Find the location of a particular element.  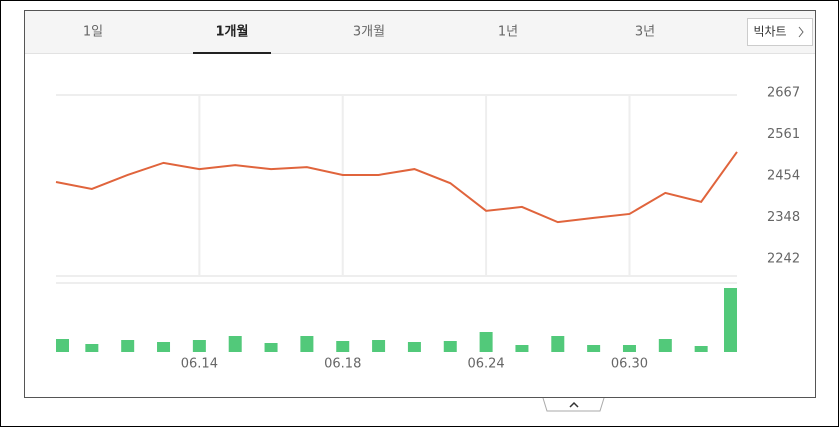

x-tick-label: 06.24 is located at coordinates (485, 364).